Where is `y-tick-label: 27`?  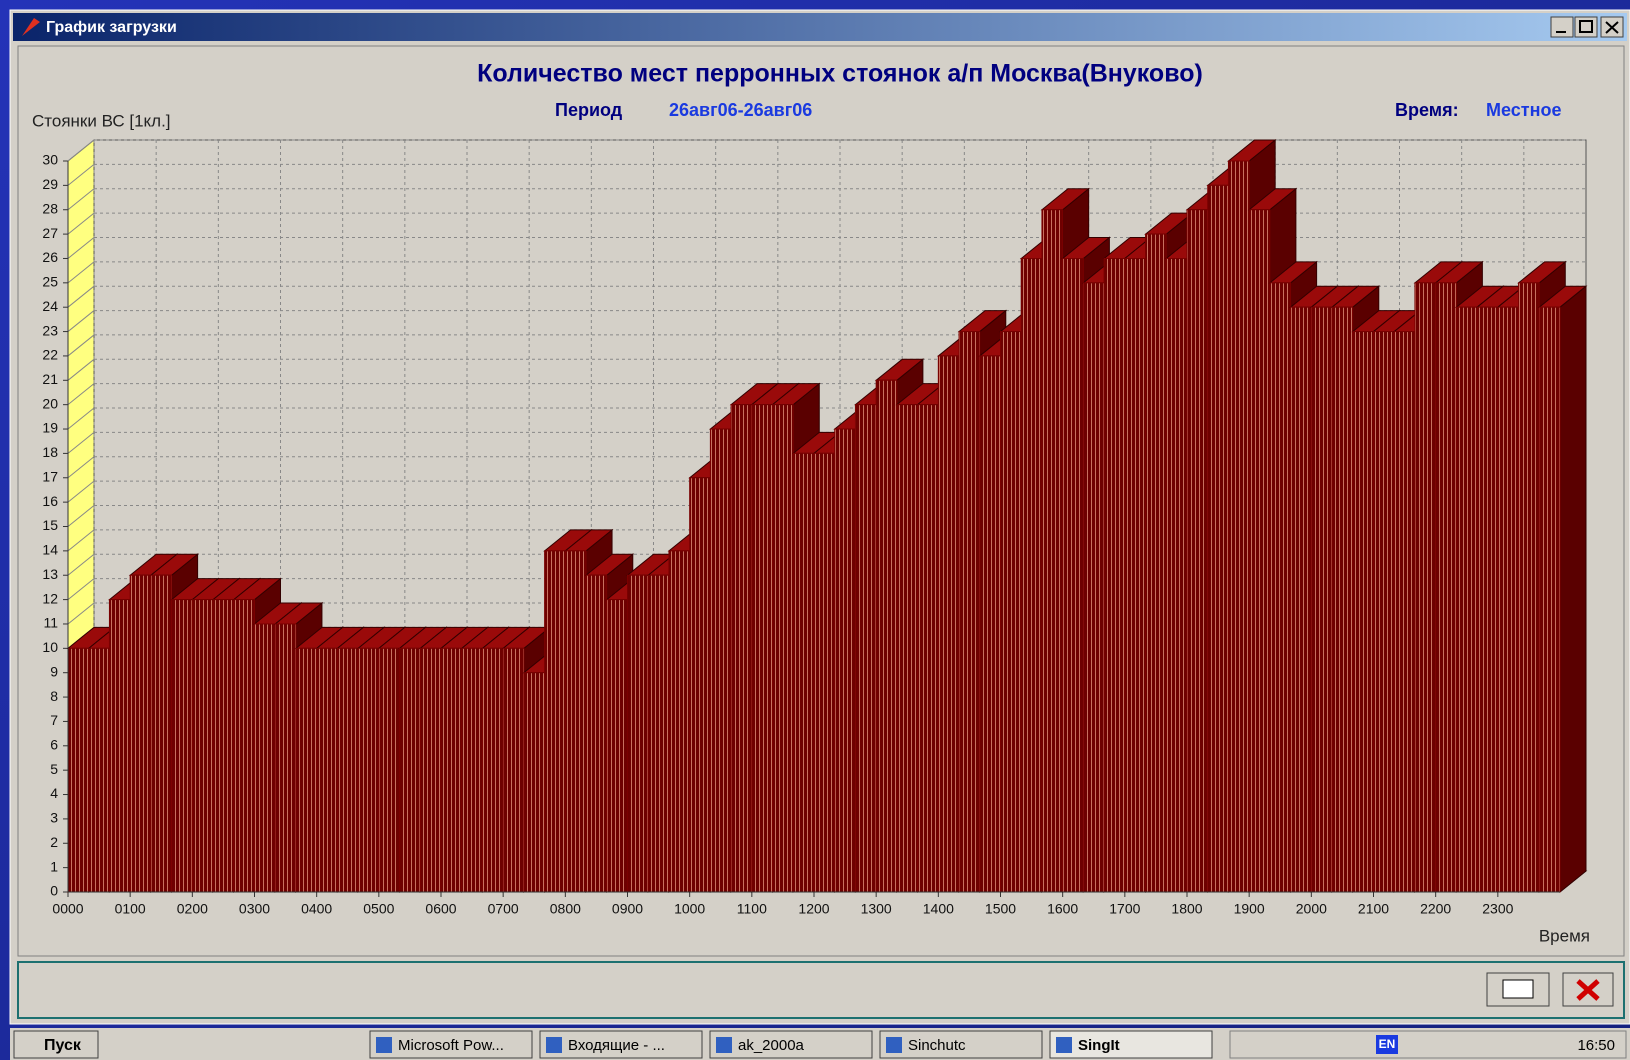 y-tick-label: 27 is located at coordinates (50, 233).